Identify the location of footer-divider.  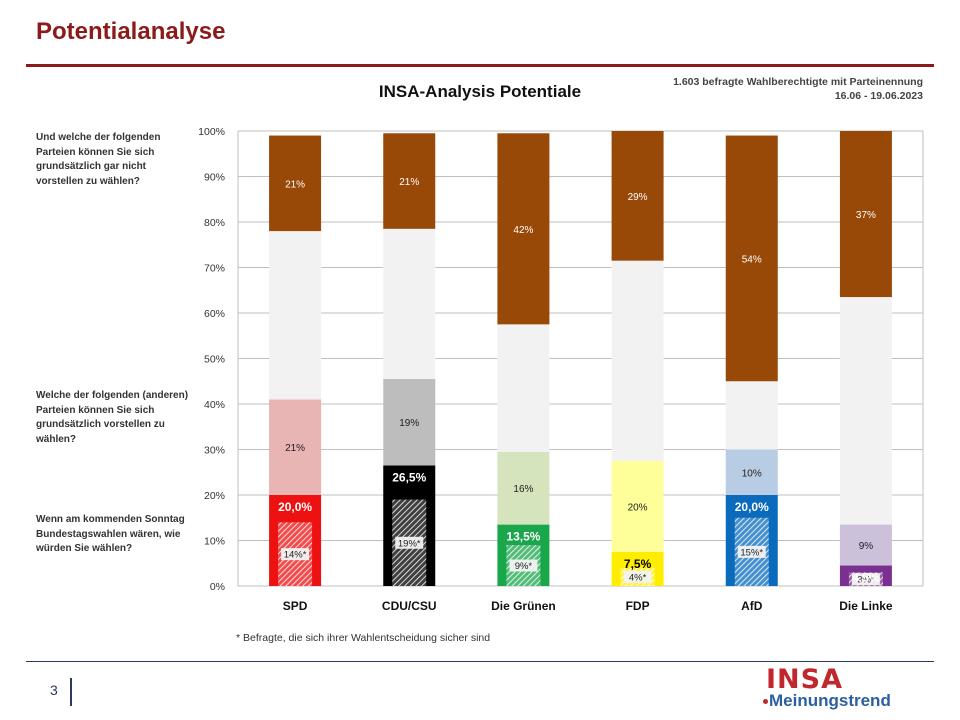
(480, 661).